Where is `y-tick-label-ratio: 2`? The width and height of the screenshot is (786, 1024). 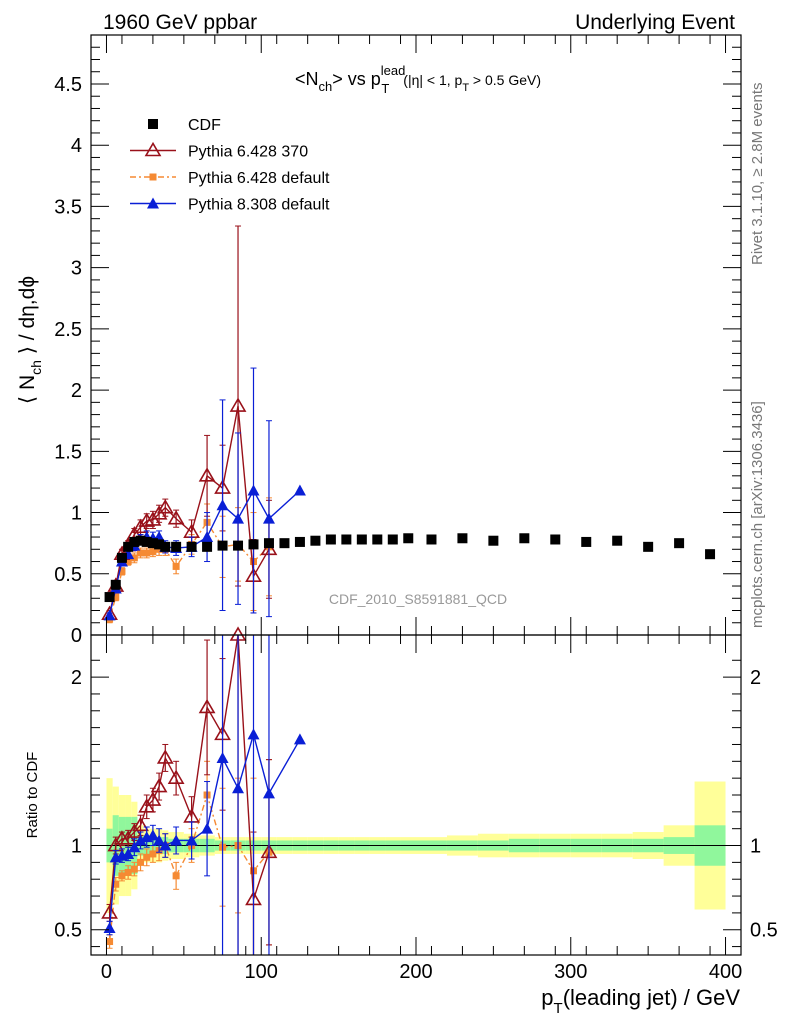
y-tick-label-ratio: 2 is located at coordinates (76, 678).